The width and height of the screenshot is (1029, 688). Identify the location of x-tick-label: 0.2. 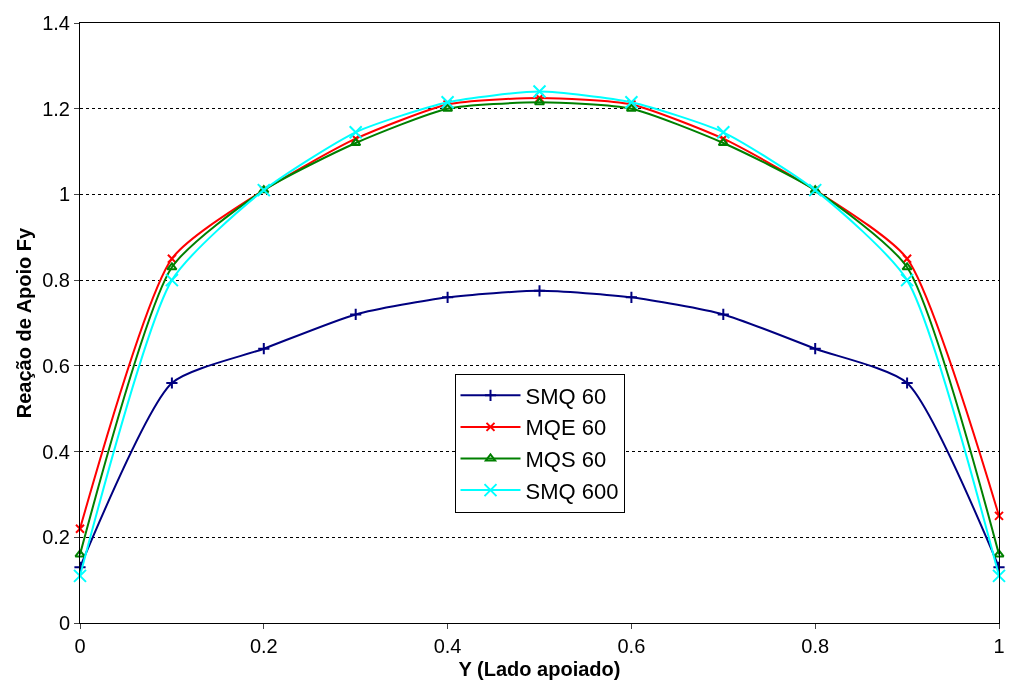
(263, 646).